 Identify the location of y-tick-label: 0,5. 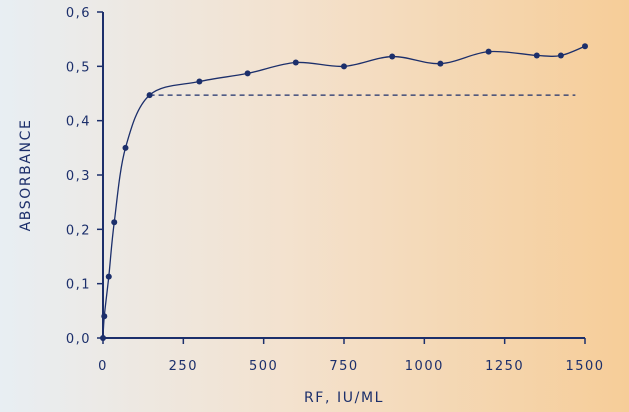
(78, 67).